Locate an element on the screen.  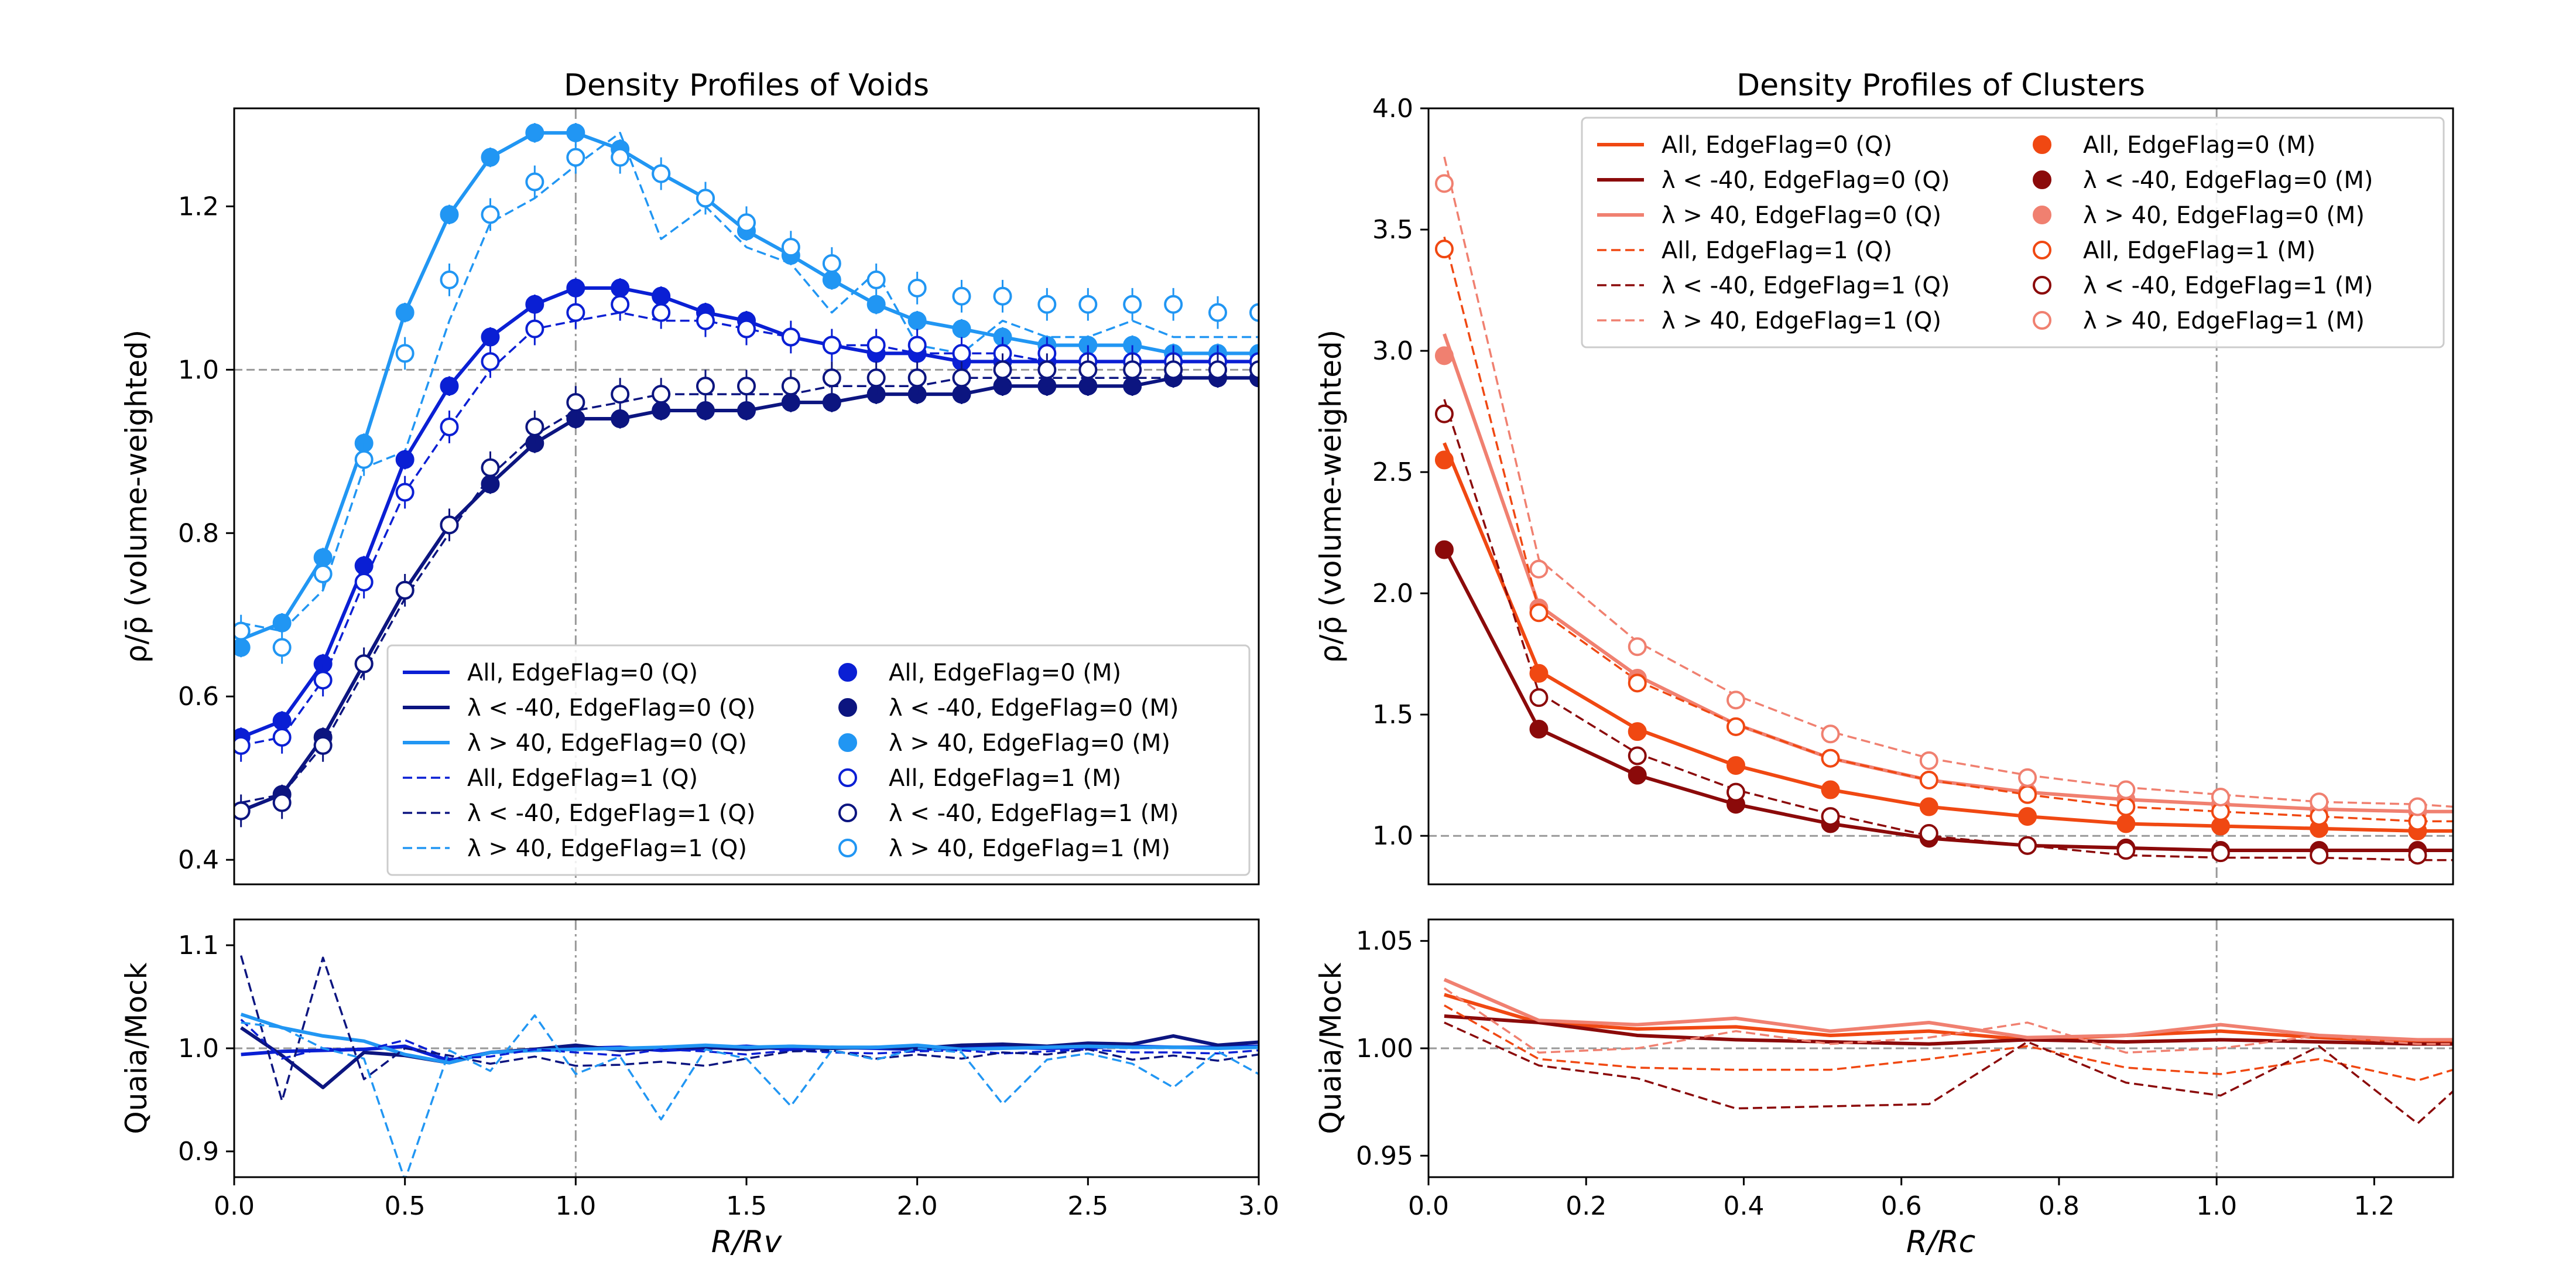
y-axis-label: Quaia/Mock is located at coordinates (1331, 1048).